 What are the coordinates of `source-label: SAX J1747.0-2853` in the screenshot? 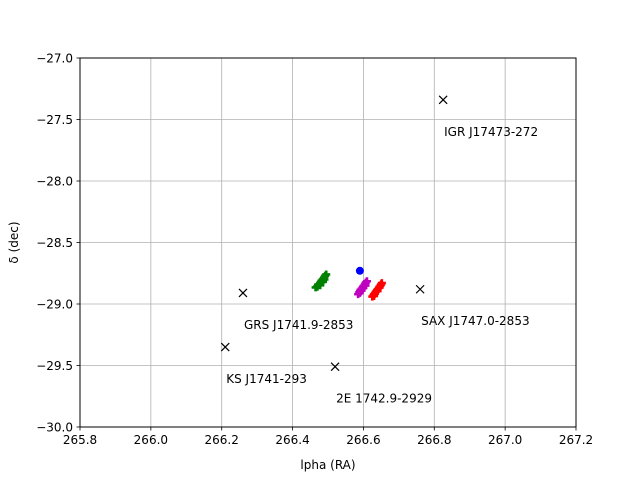 It's located at (475, 321).